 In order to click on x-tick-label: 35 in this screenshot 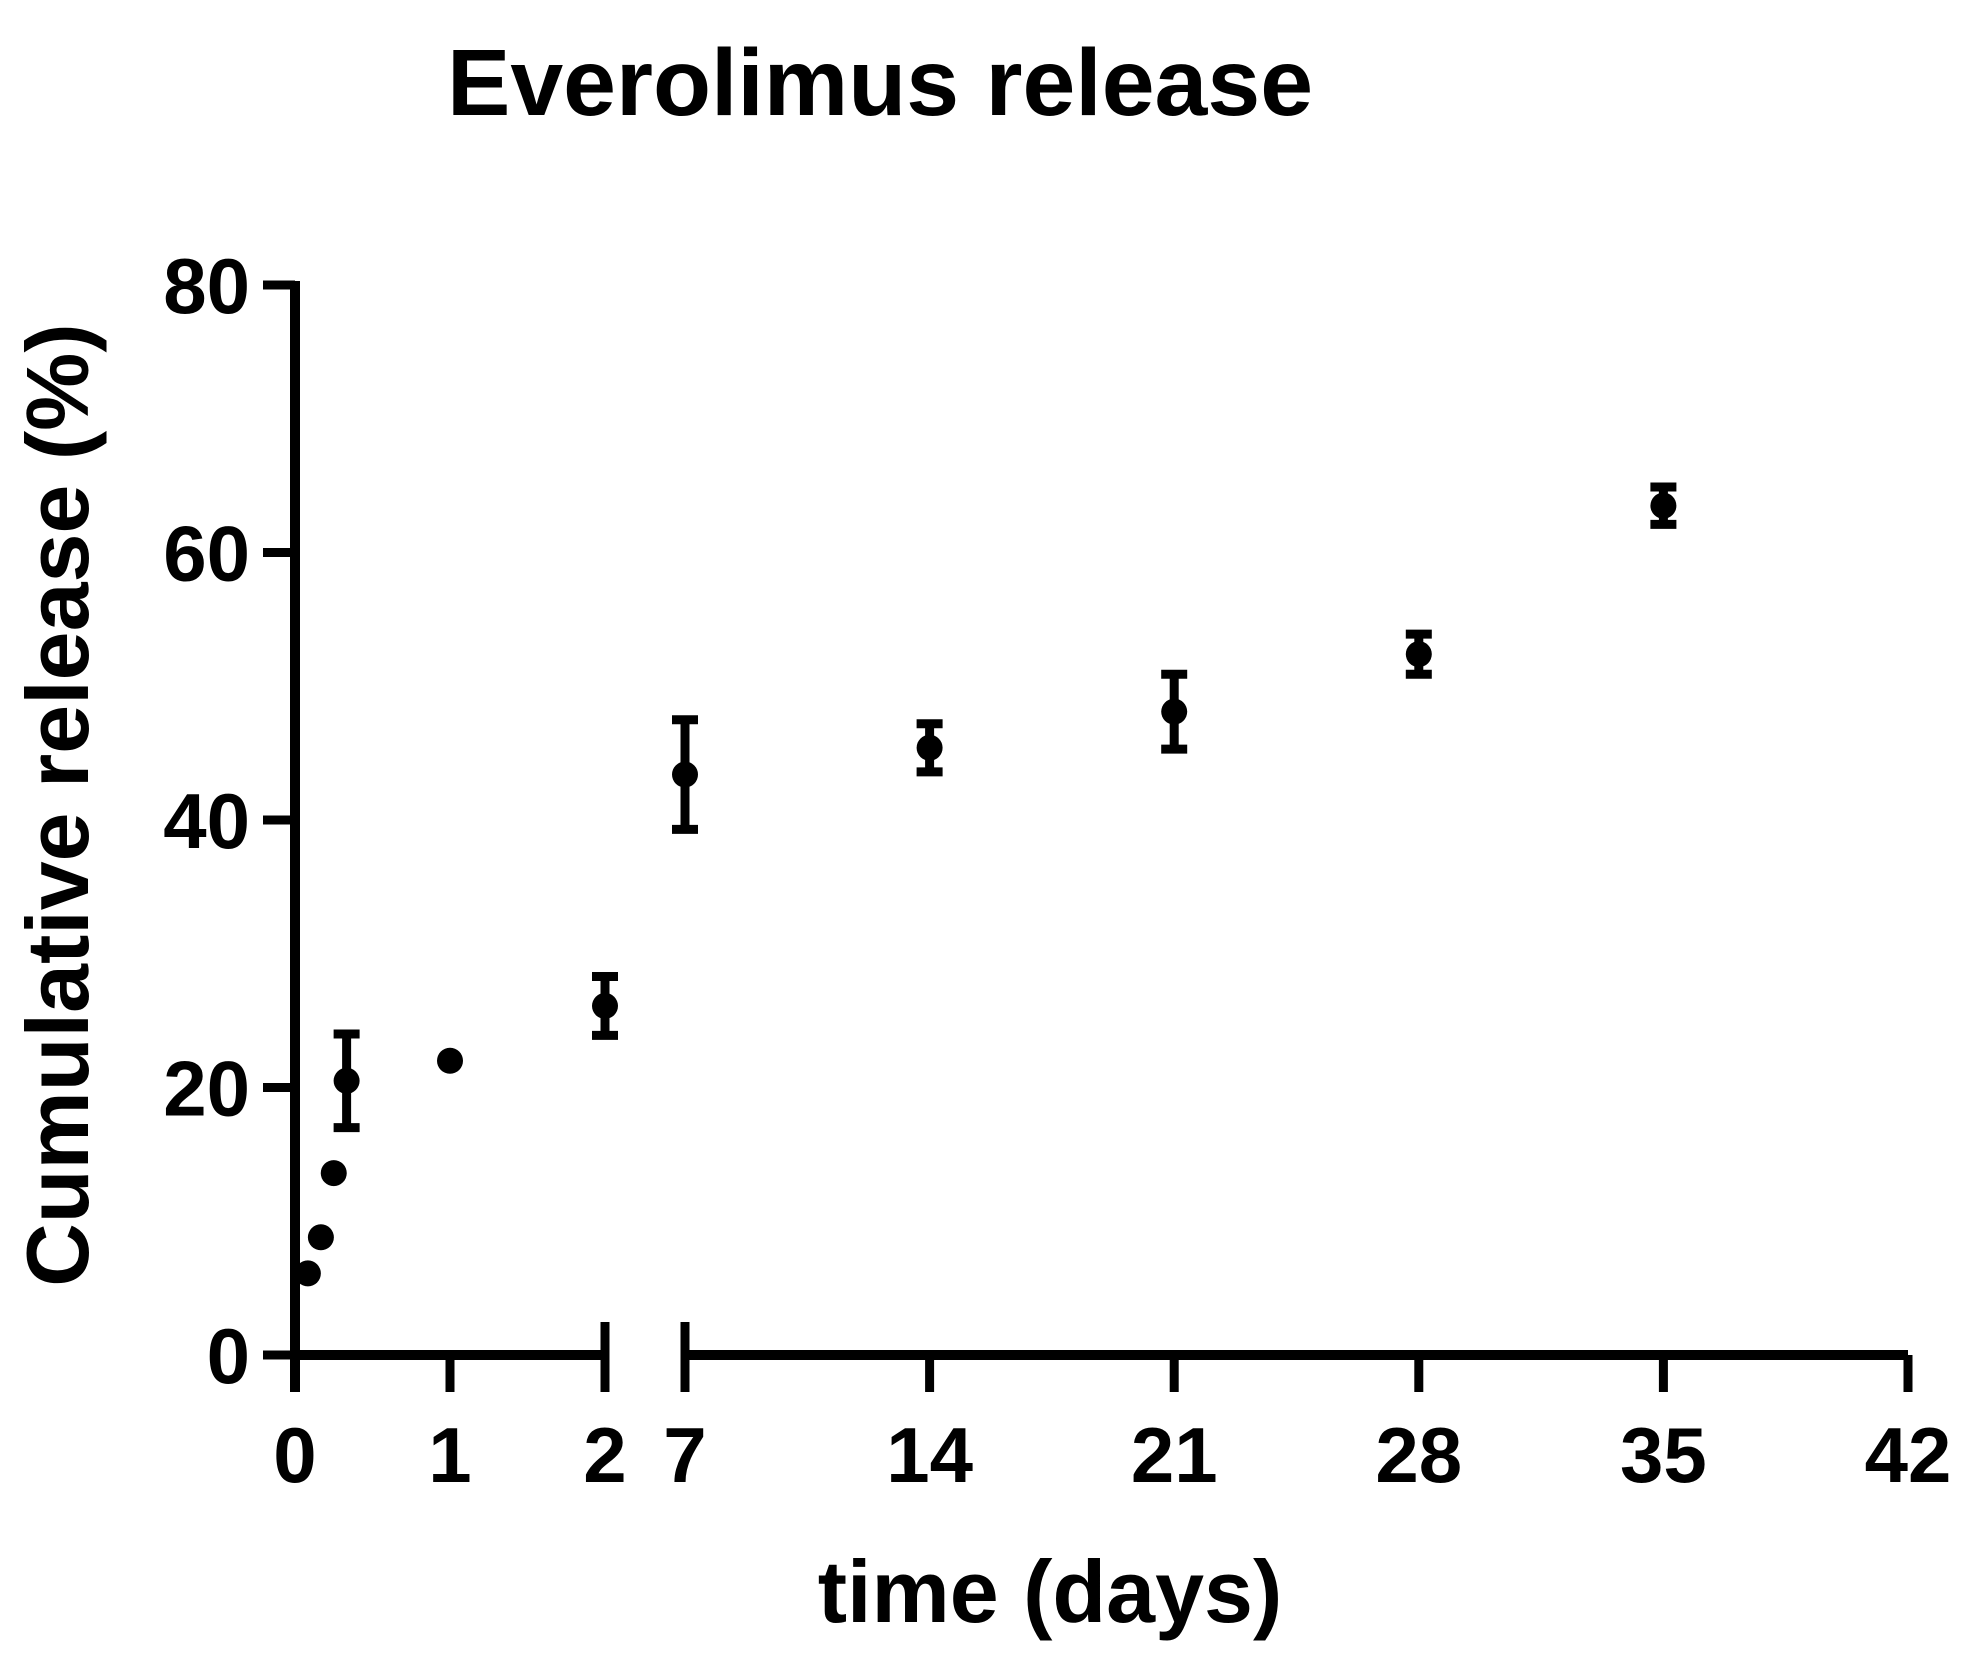, I will do `click(1663, 1455)`.